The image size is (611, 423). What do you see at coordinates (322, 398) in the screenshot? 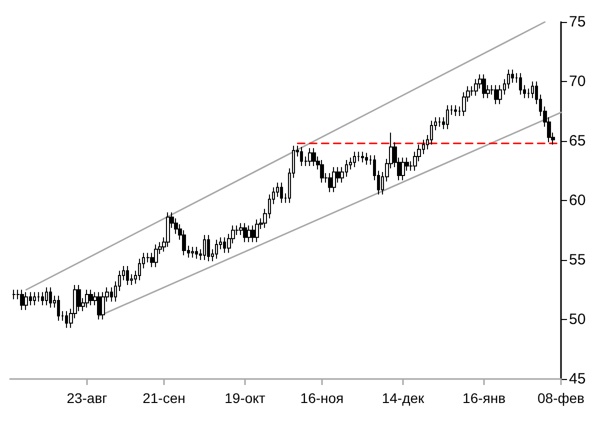
I see `x-tick-label: 16-ноя` at bounding box center [322, 398].